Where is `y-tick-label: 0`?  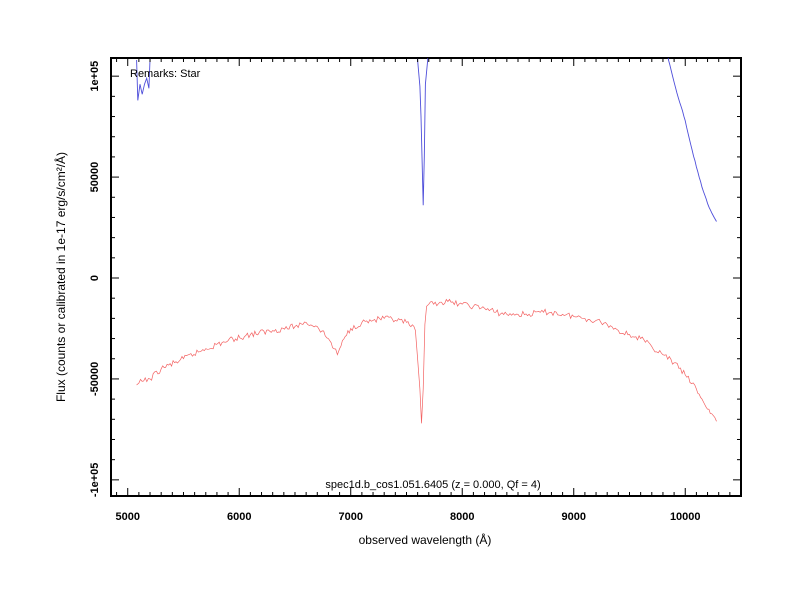 y-tick-label: 0 is located at coordinates (95, 278).